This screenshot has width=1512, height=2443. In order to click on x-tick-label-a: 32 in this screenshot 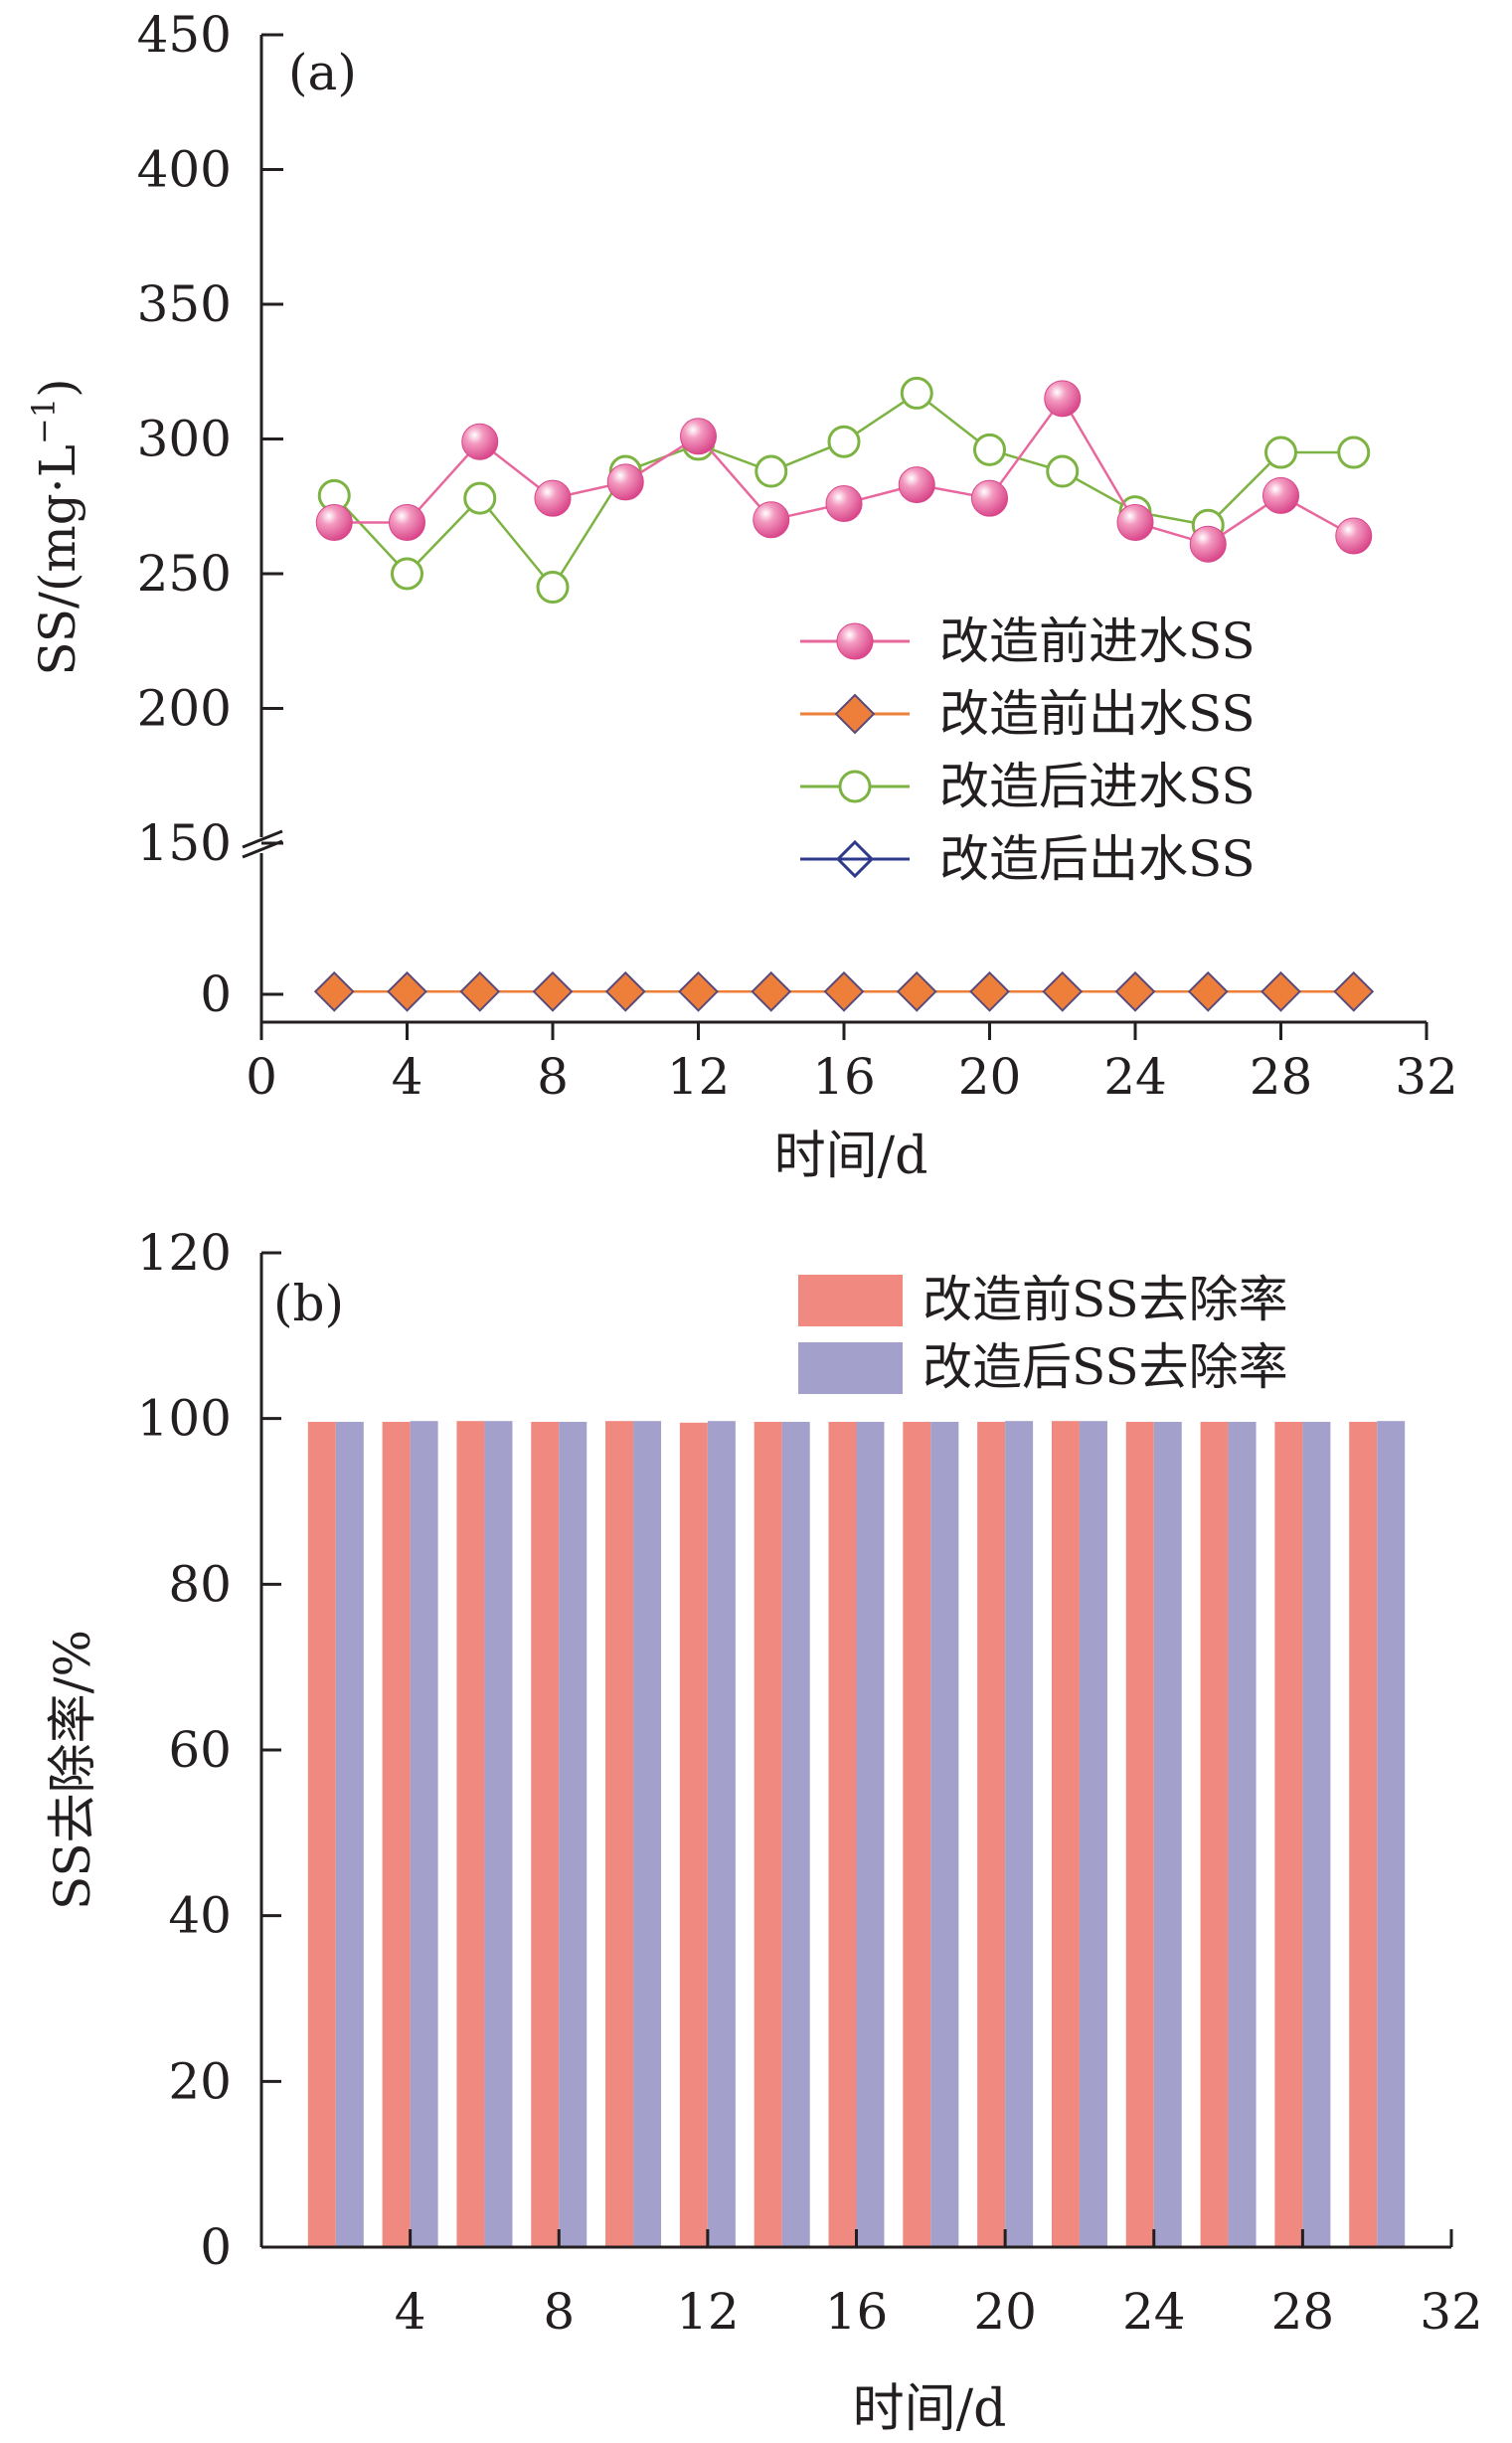, I will do `click(1426, 1077)`.